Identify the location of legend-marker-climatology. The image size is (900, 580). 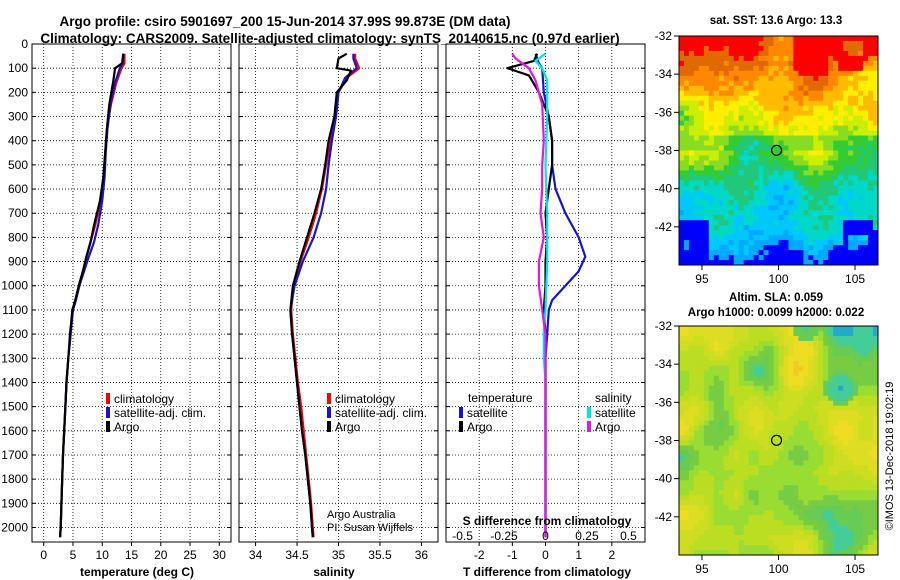
(329, 398).